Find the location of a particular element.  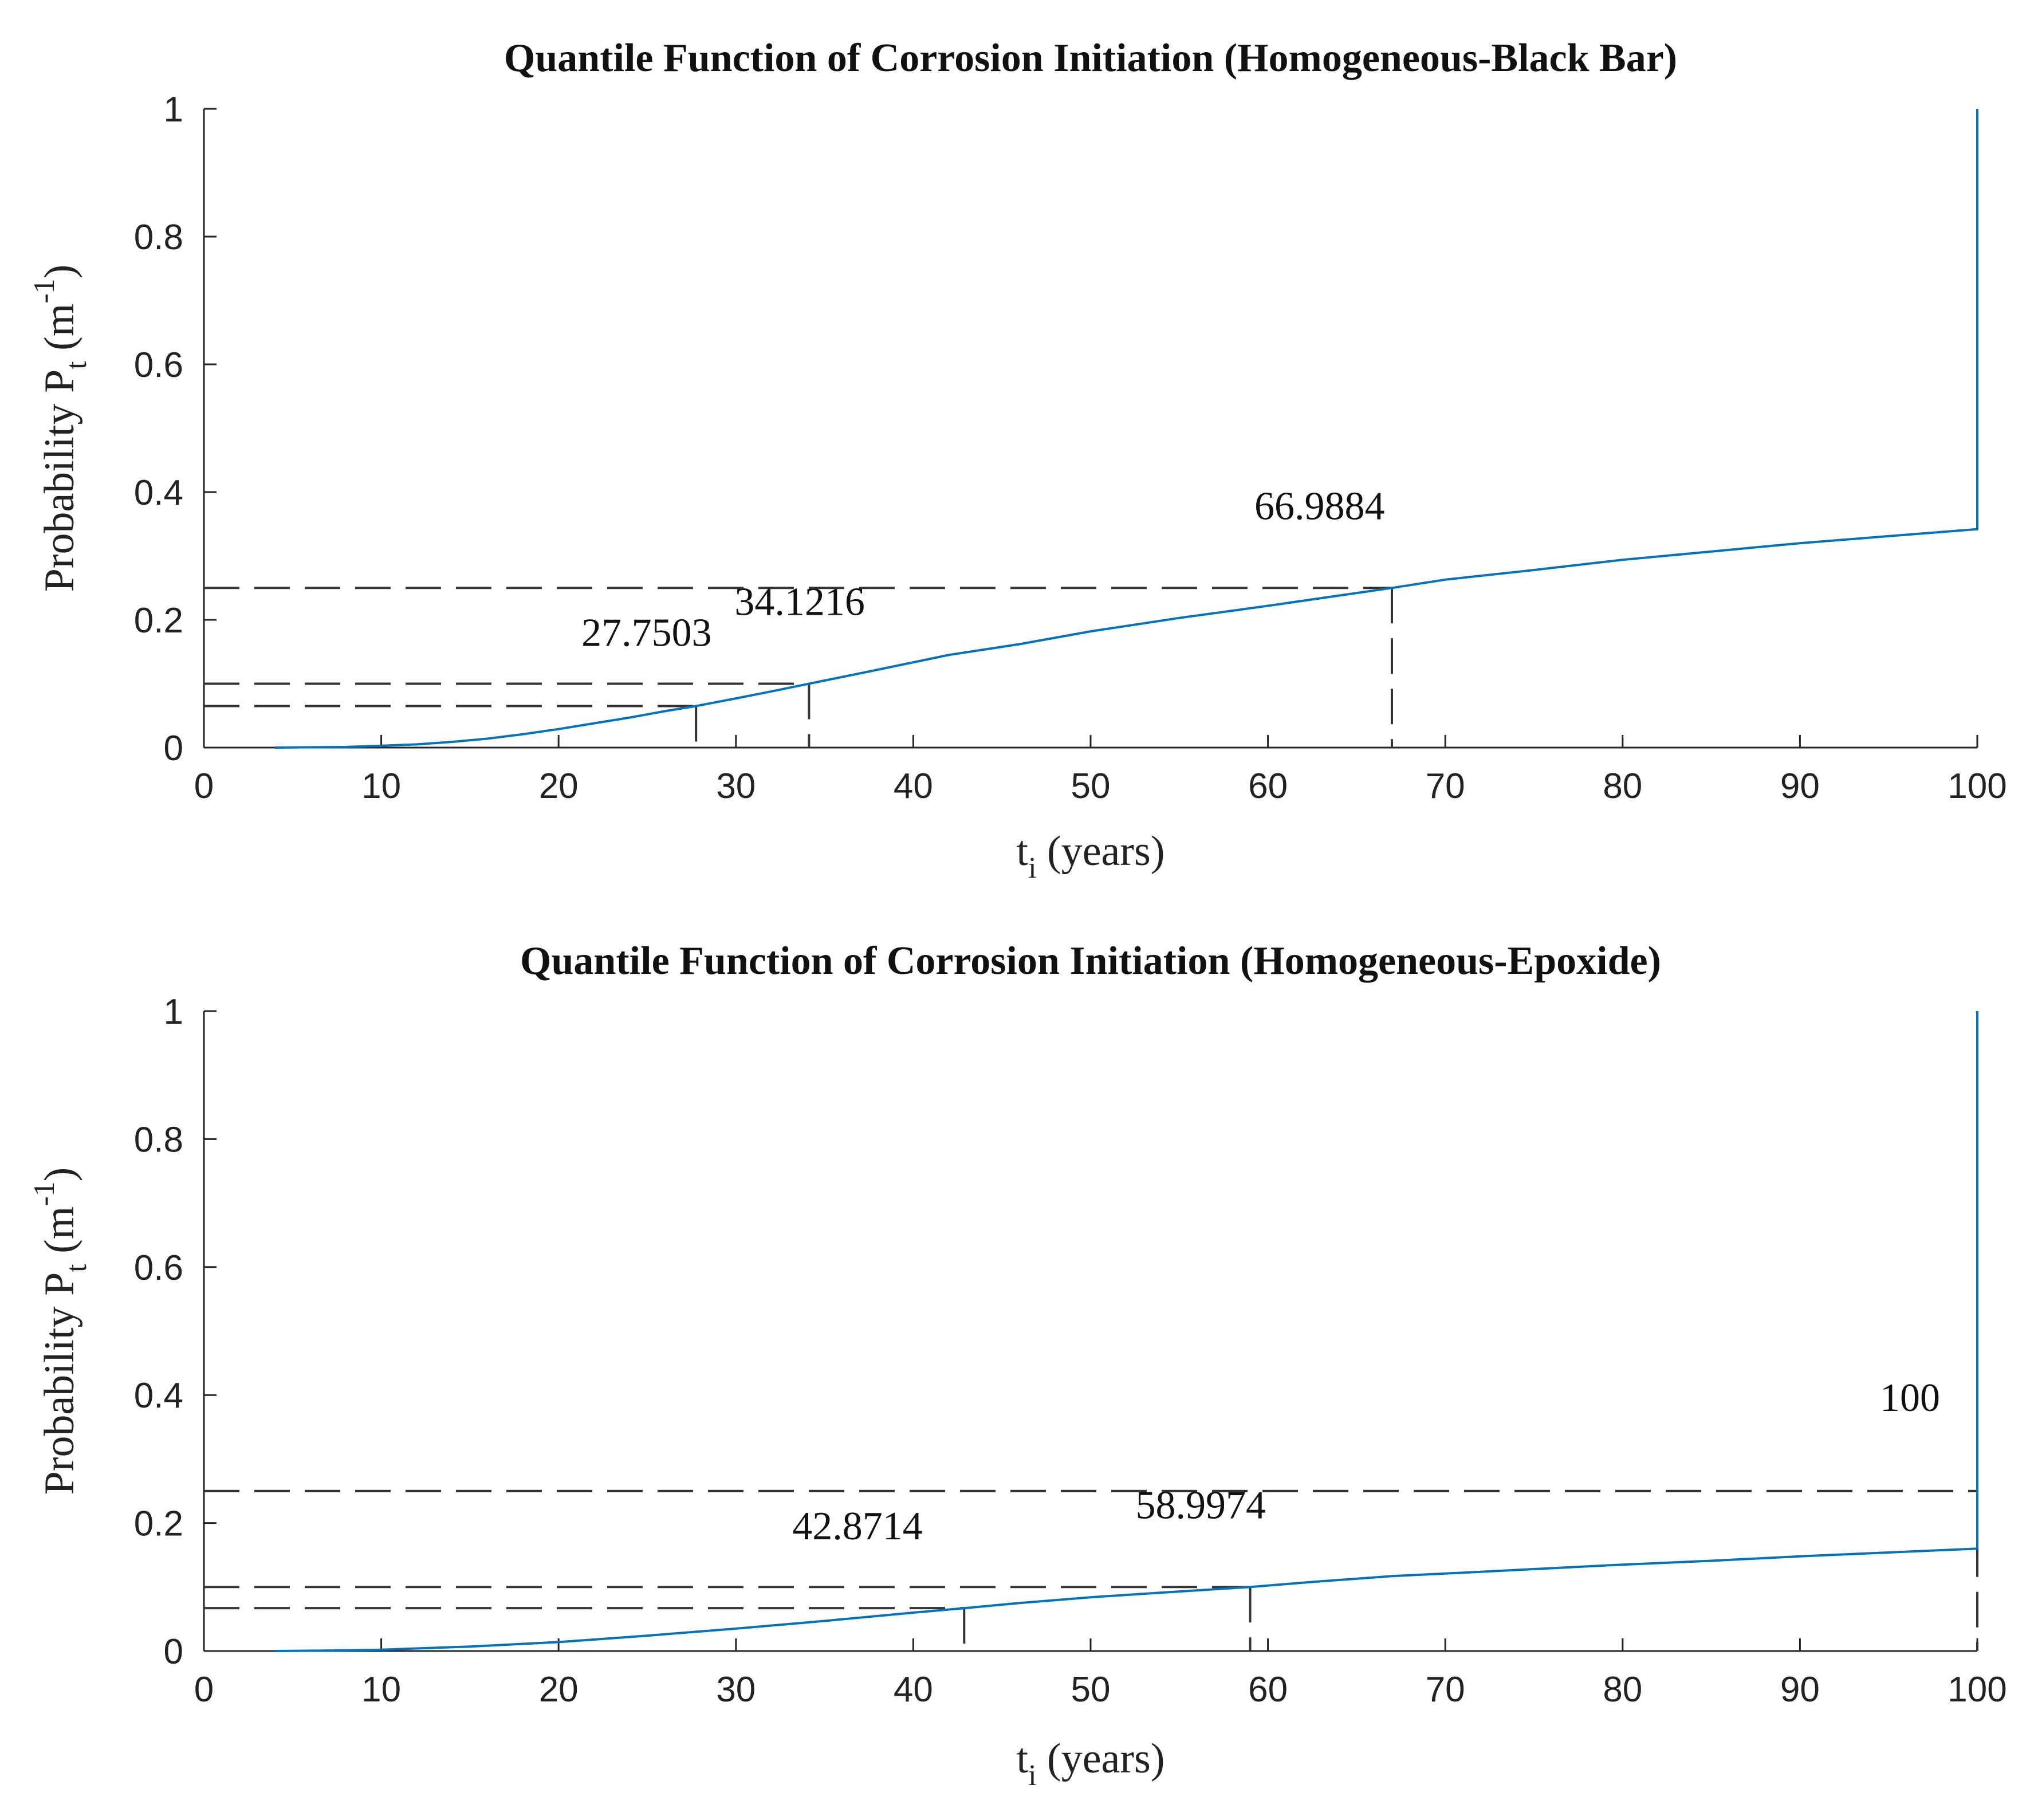

guide-annotation: 66.9884 is located at coordinates (1319, 506).